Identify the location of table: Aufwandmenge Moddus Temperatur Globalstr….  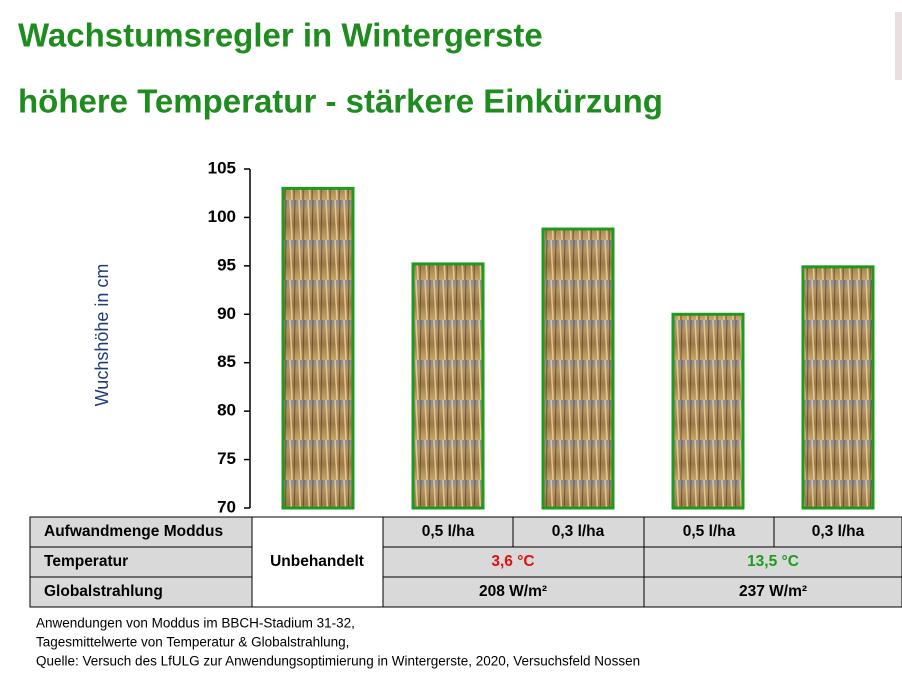
(465, 562).